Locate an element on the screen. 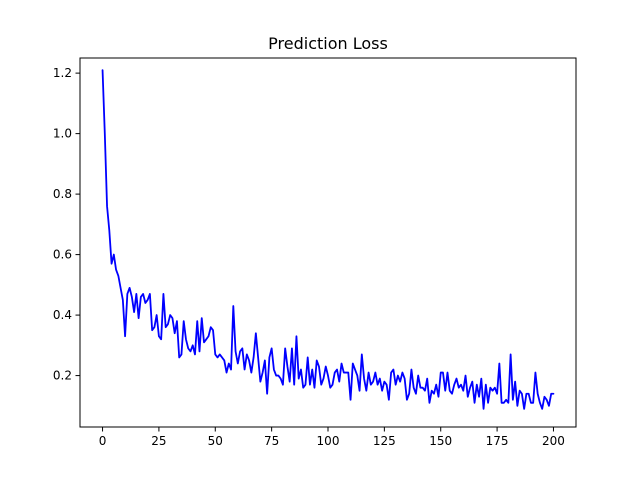 This screenshot has width=640, height=480. x-tick-label: 100 is located at coordinates (328, 441).